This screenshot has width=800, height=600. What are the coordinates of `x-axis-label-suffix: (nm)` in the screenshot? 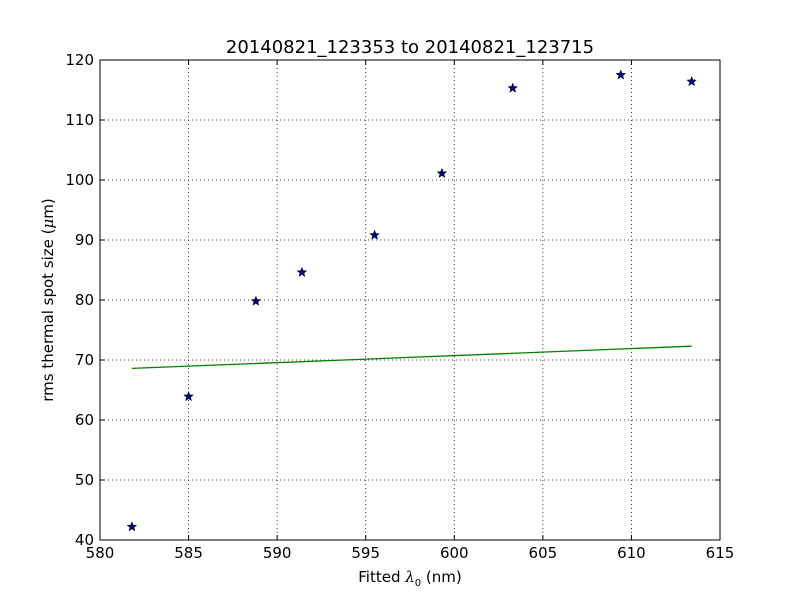 It's located at (441, 577).